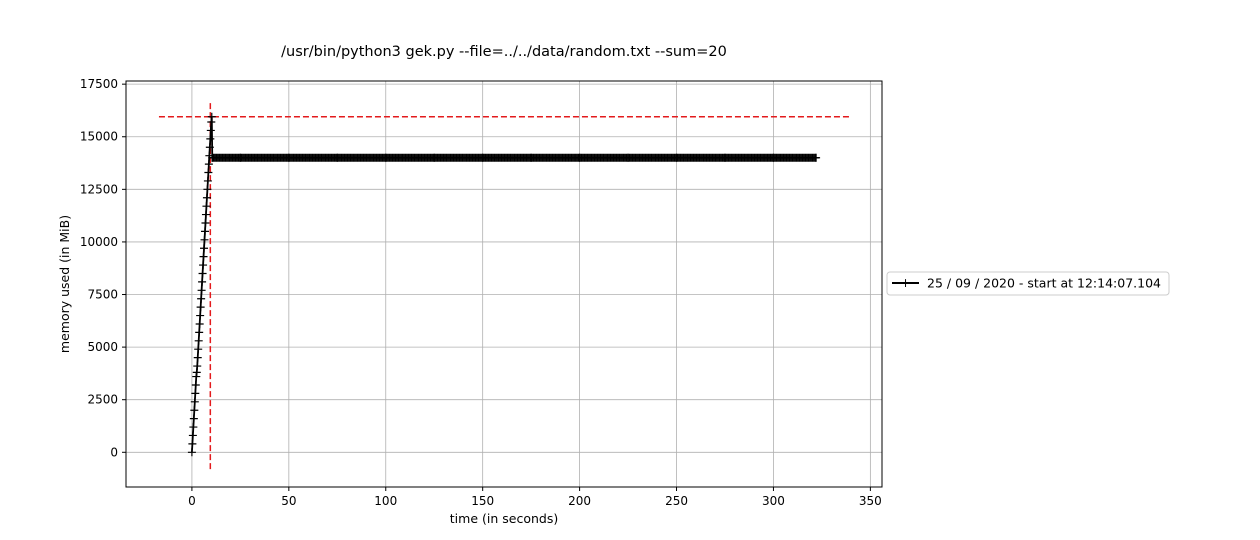  I want to click on y-tick-label: 0, so click(114, 452).